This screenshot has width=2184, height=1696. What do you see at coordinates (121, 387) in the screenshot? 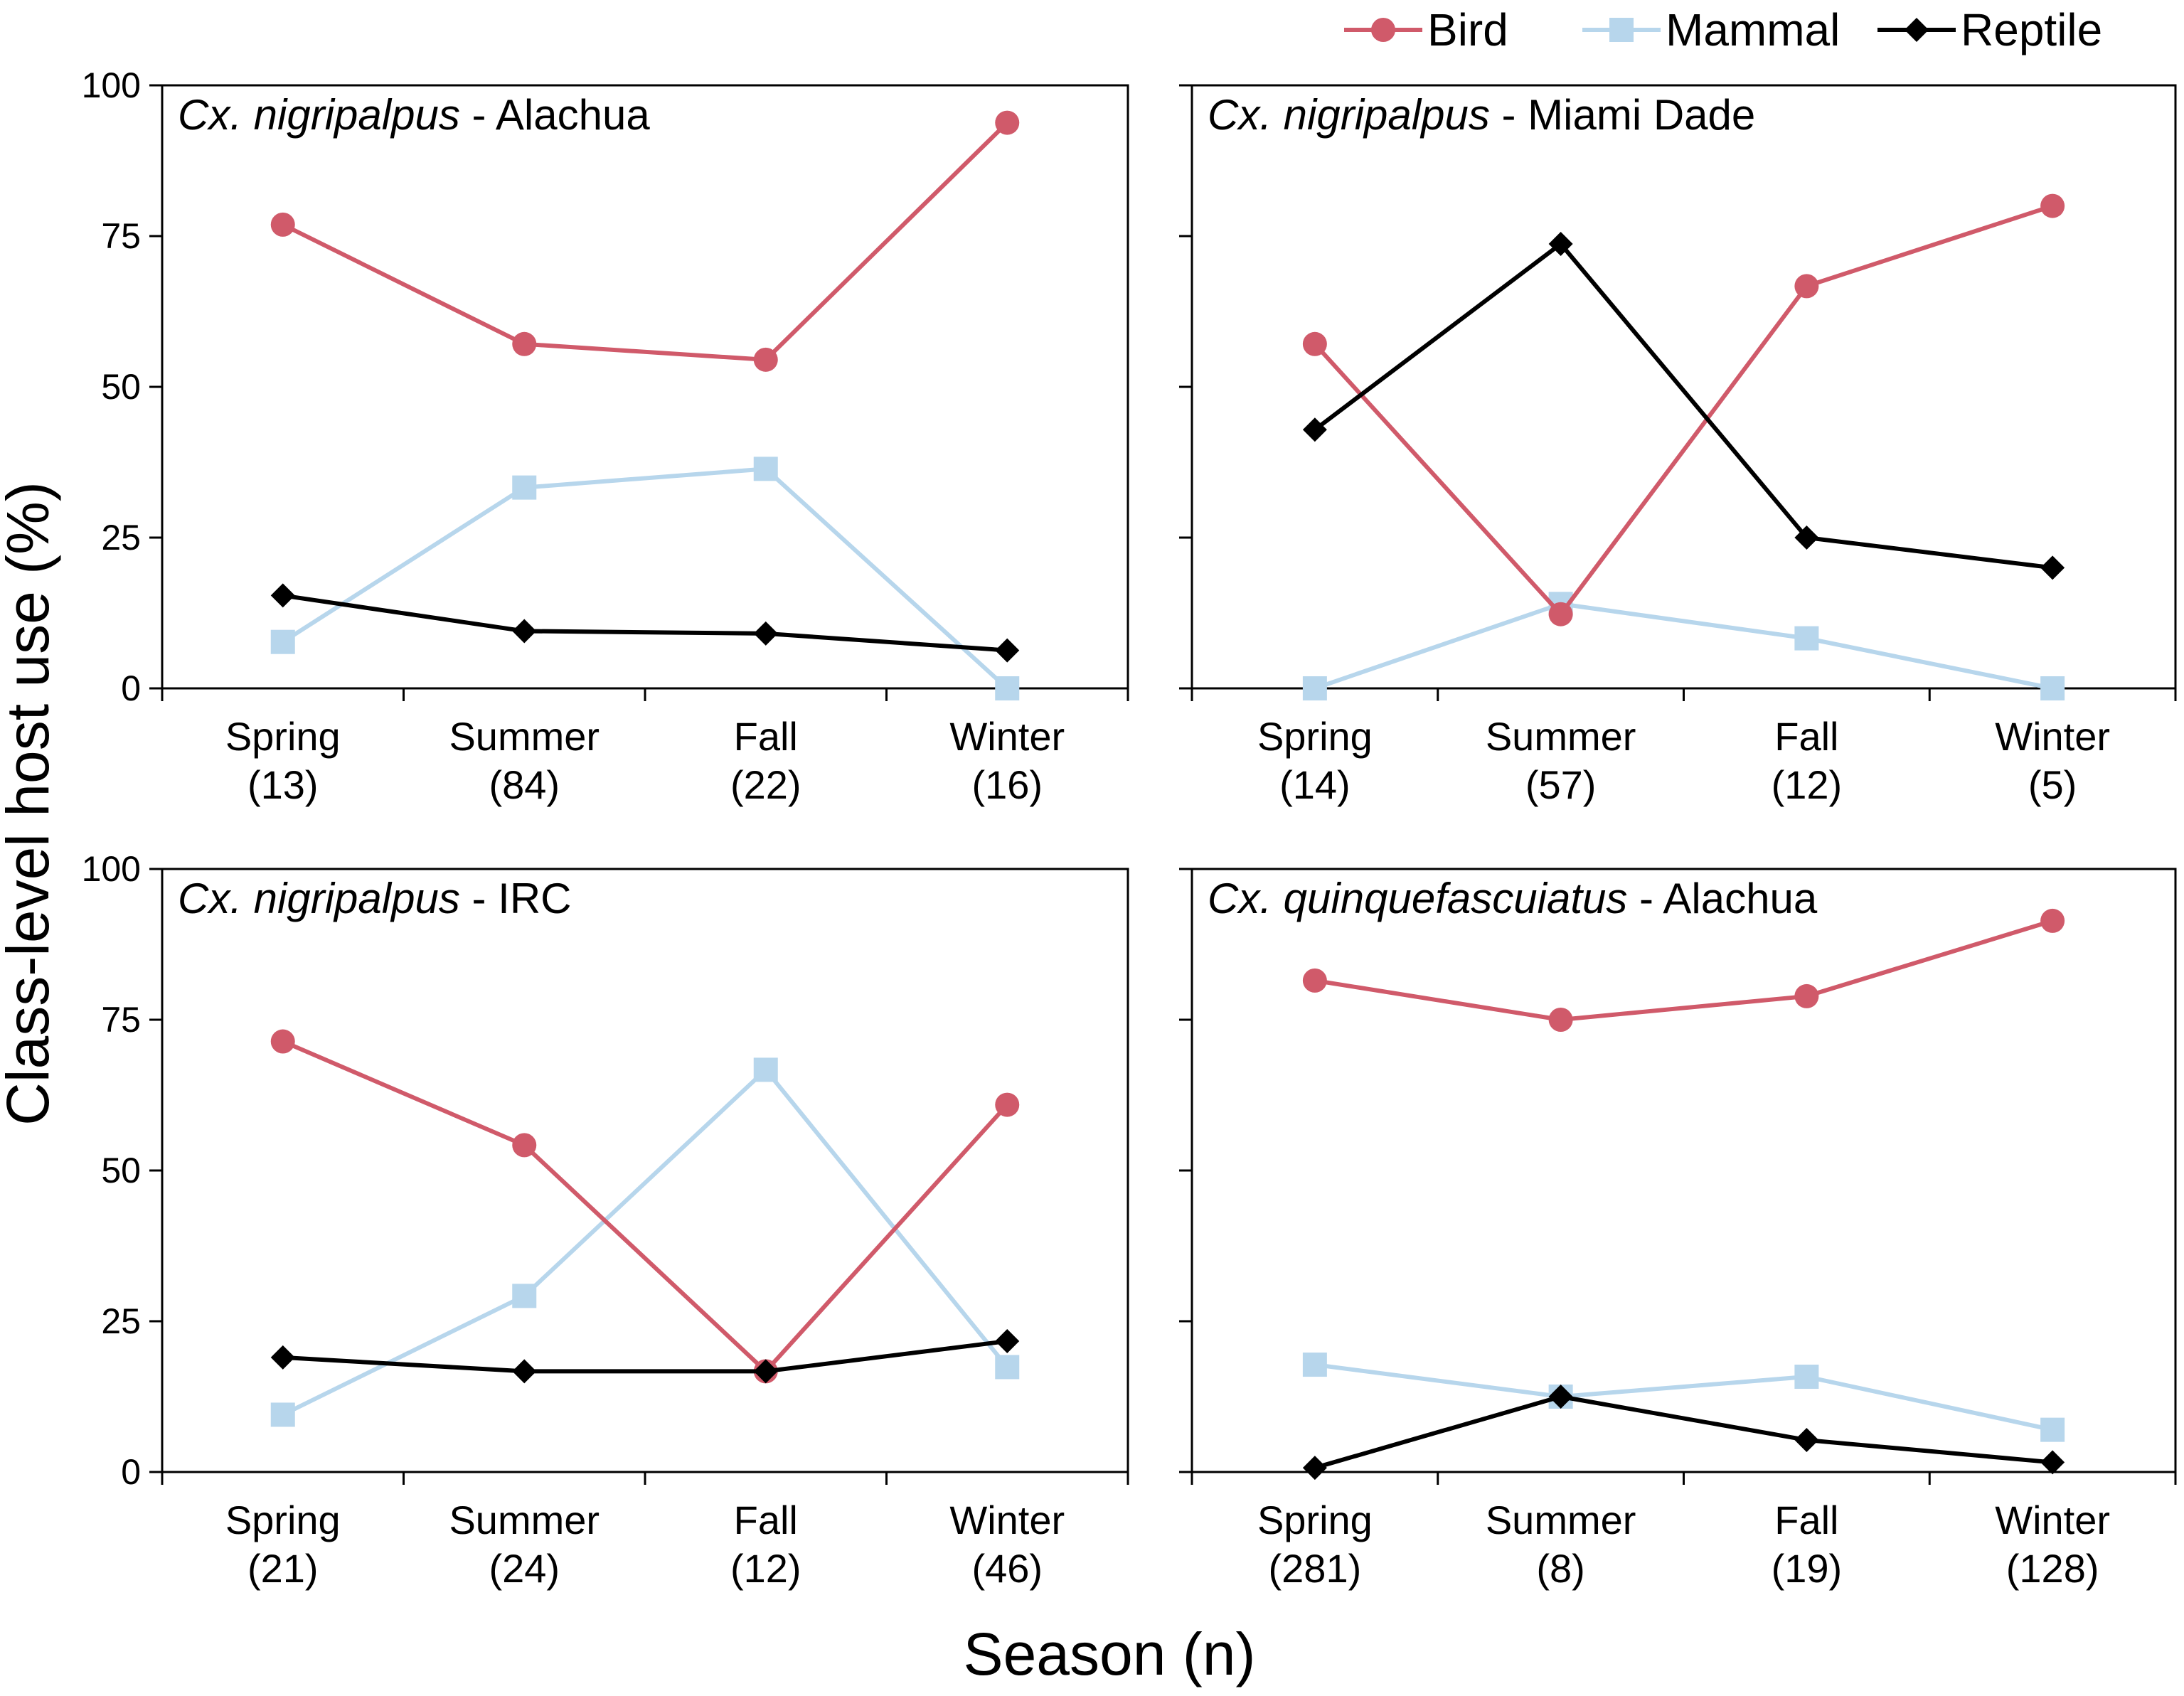
I see `y-tick-label: 50` at bounding box center [121, 387].